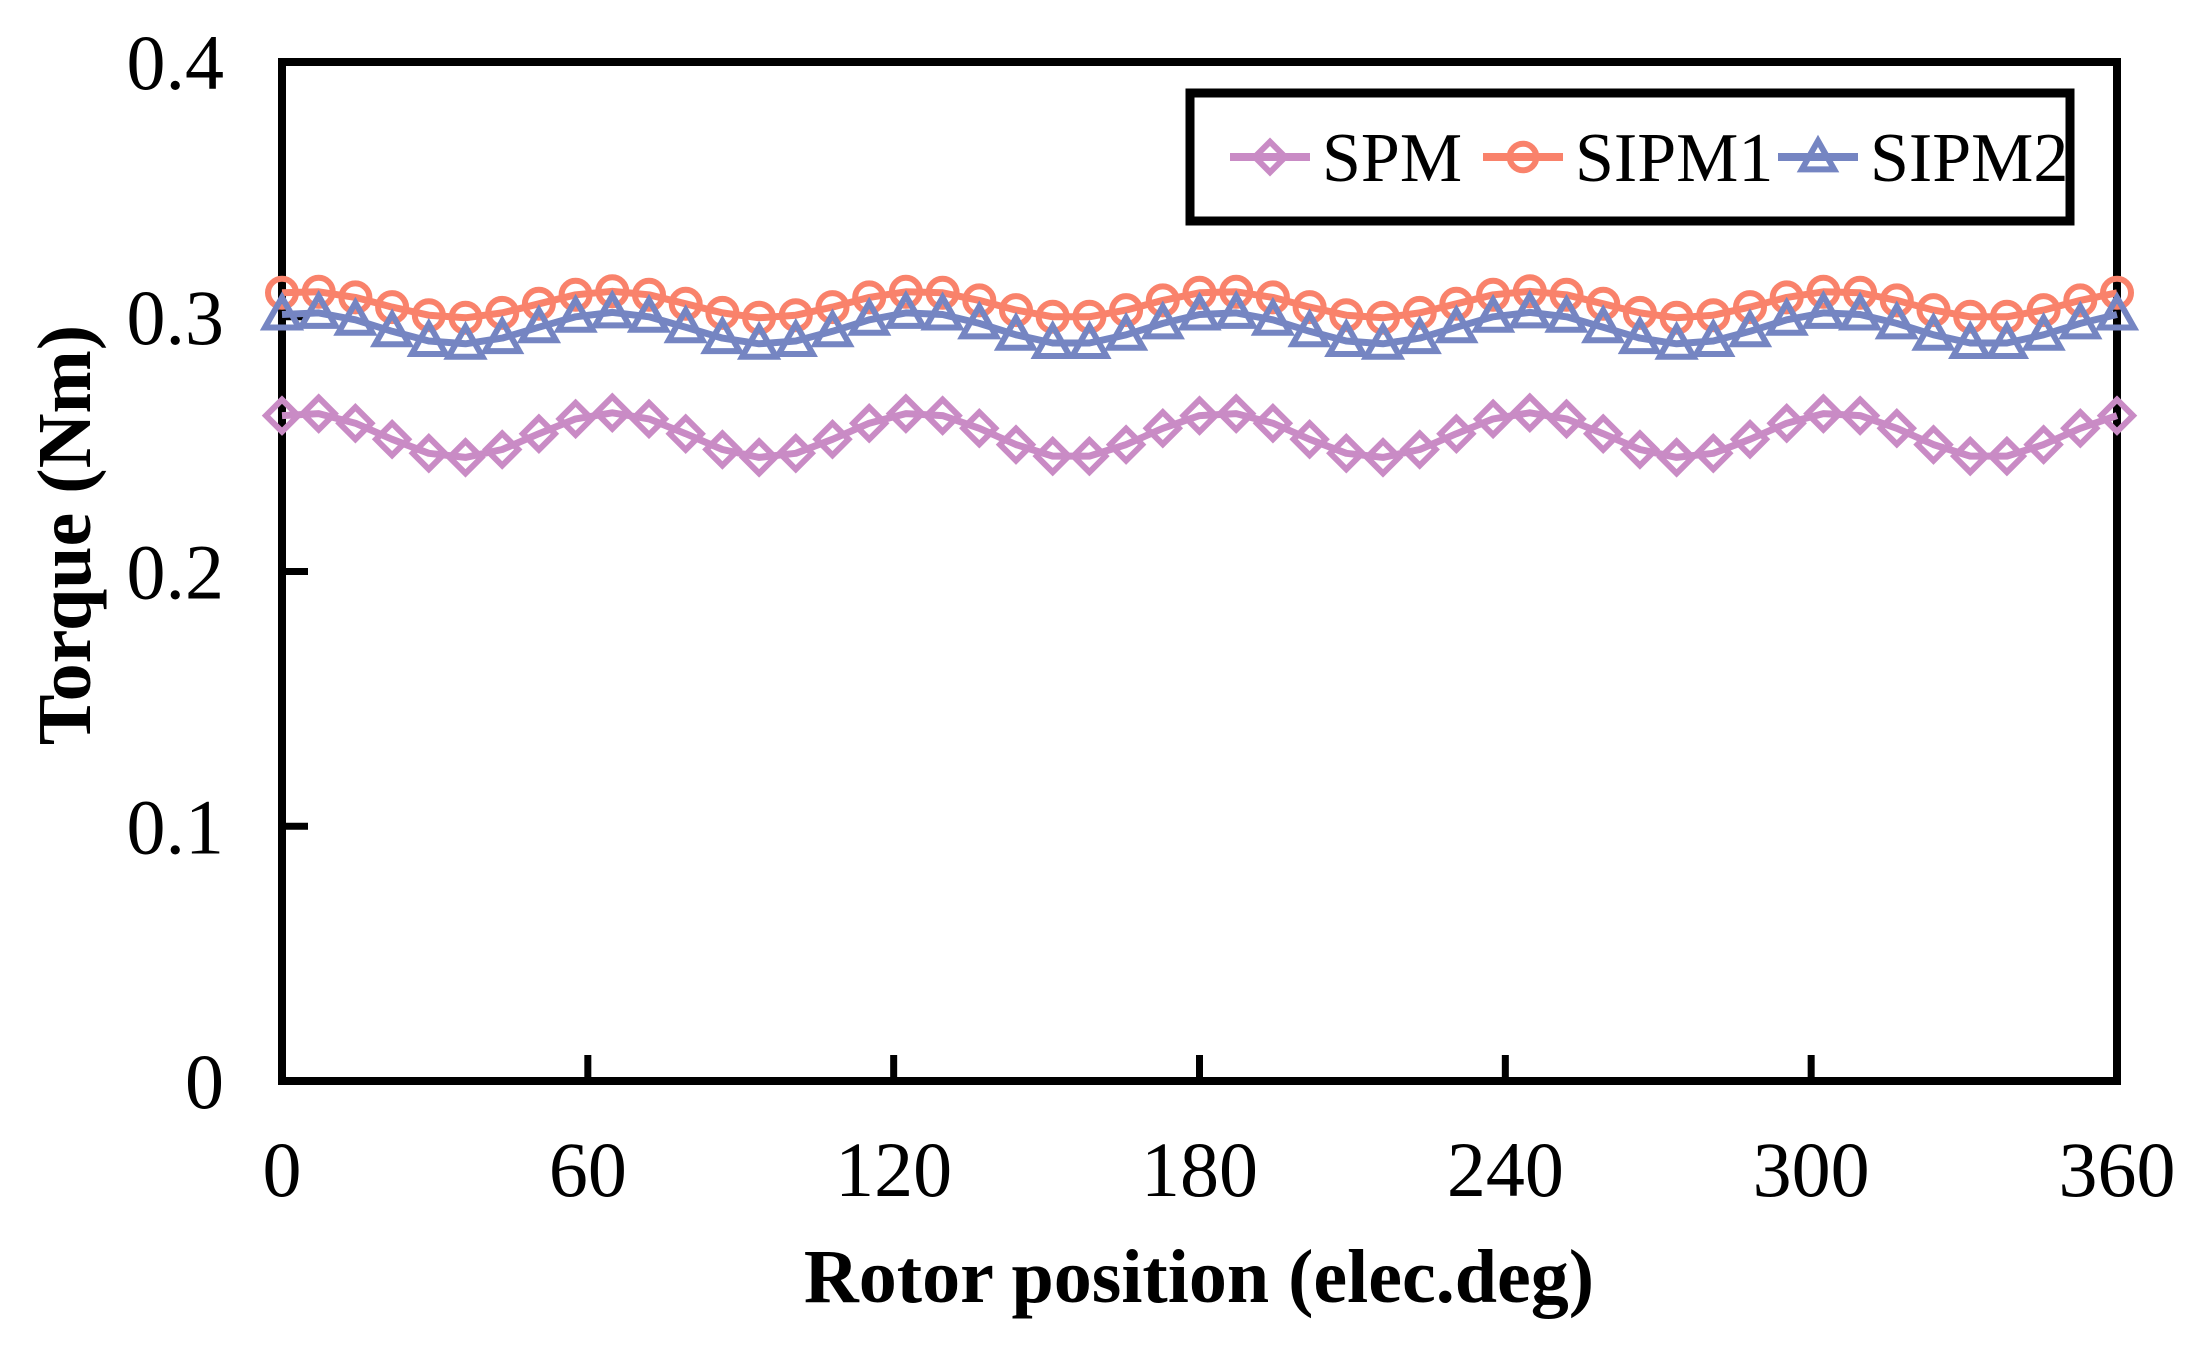 Image resolution: width=2201 pixels, height=1350 pixels. What do you see at coordinates (176, 317) in the screenshot?
I see `y-tick-label: 0.3` at bounding box center [176, 317].